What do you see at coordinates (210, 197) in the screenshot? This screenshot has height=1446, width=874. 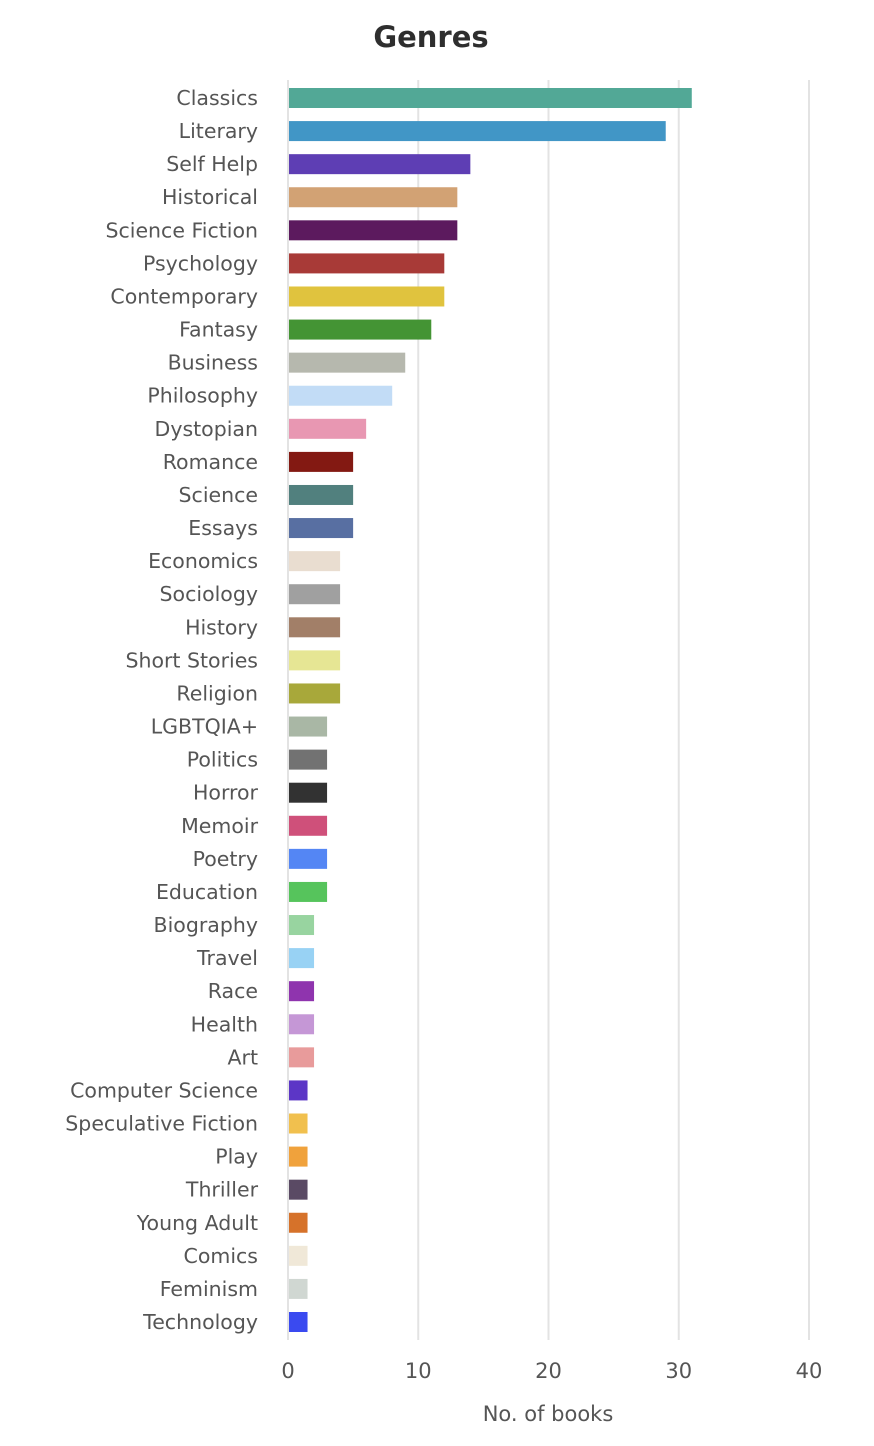 I see `category-label: Historical` at bounding box center [210, 197].